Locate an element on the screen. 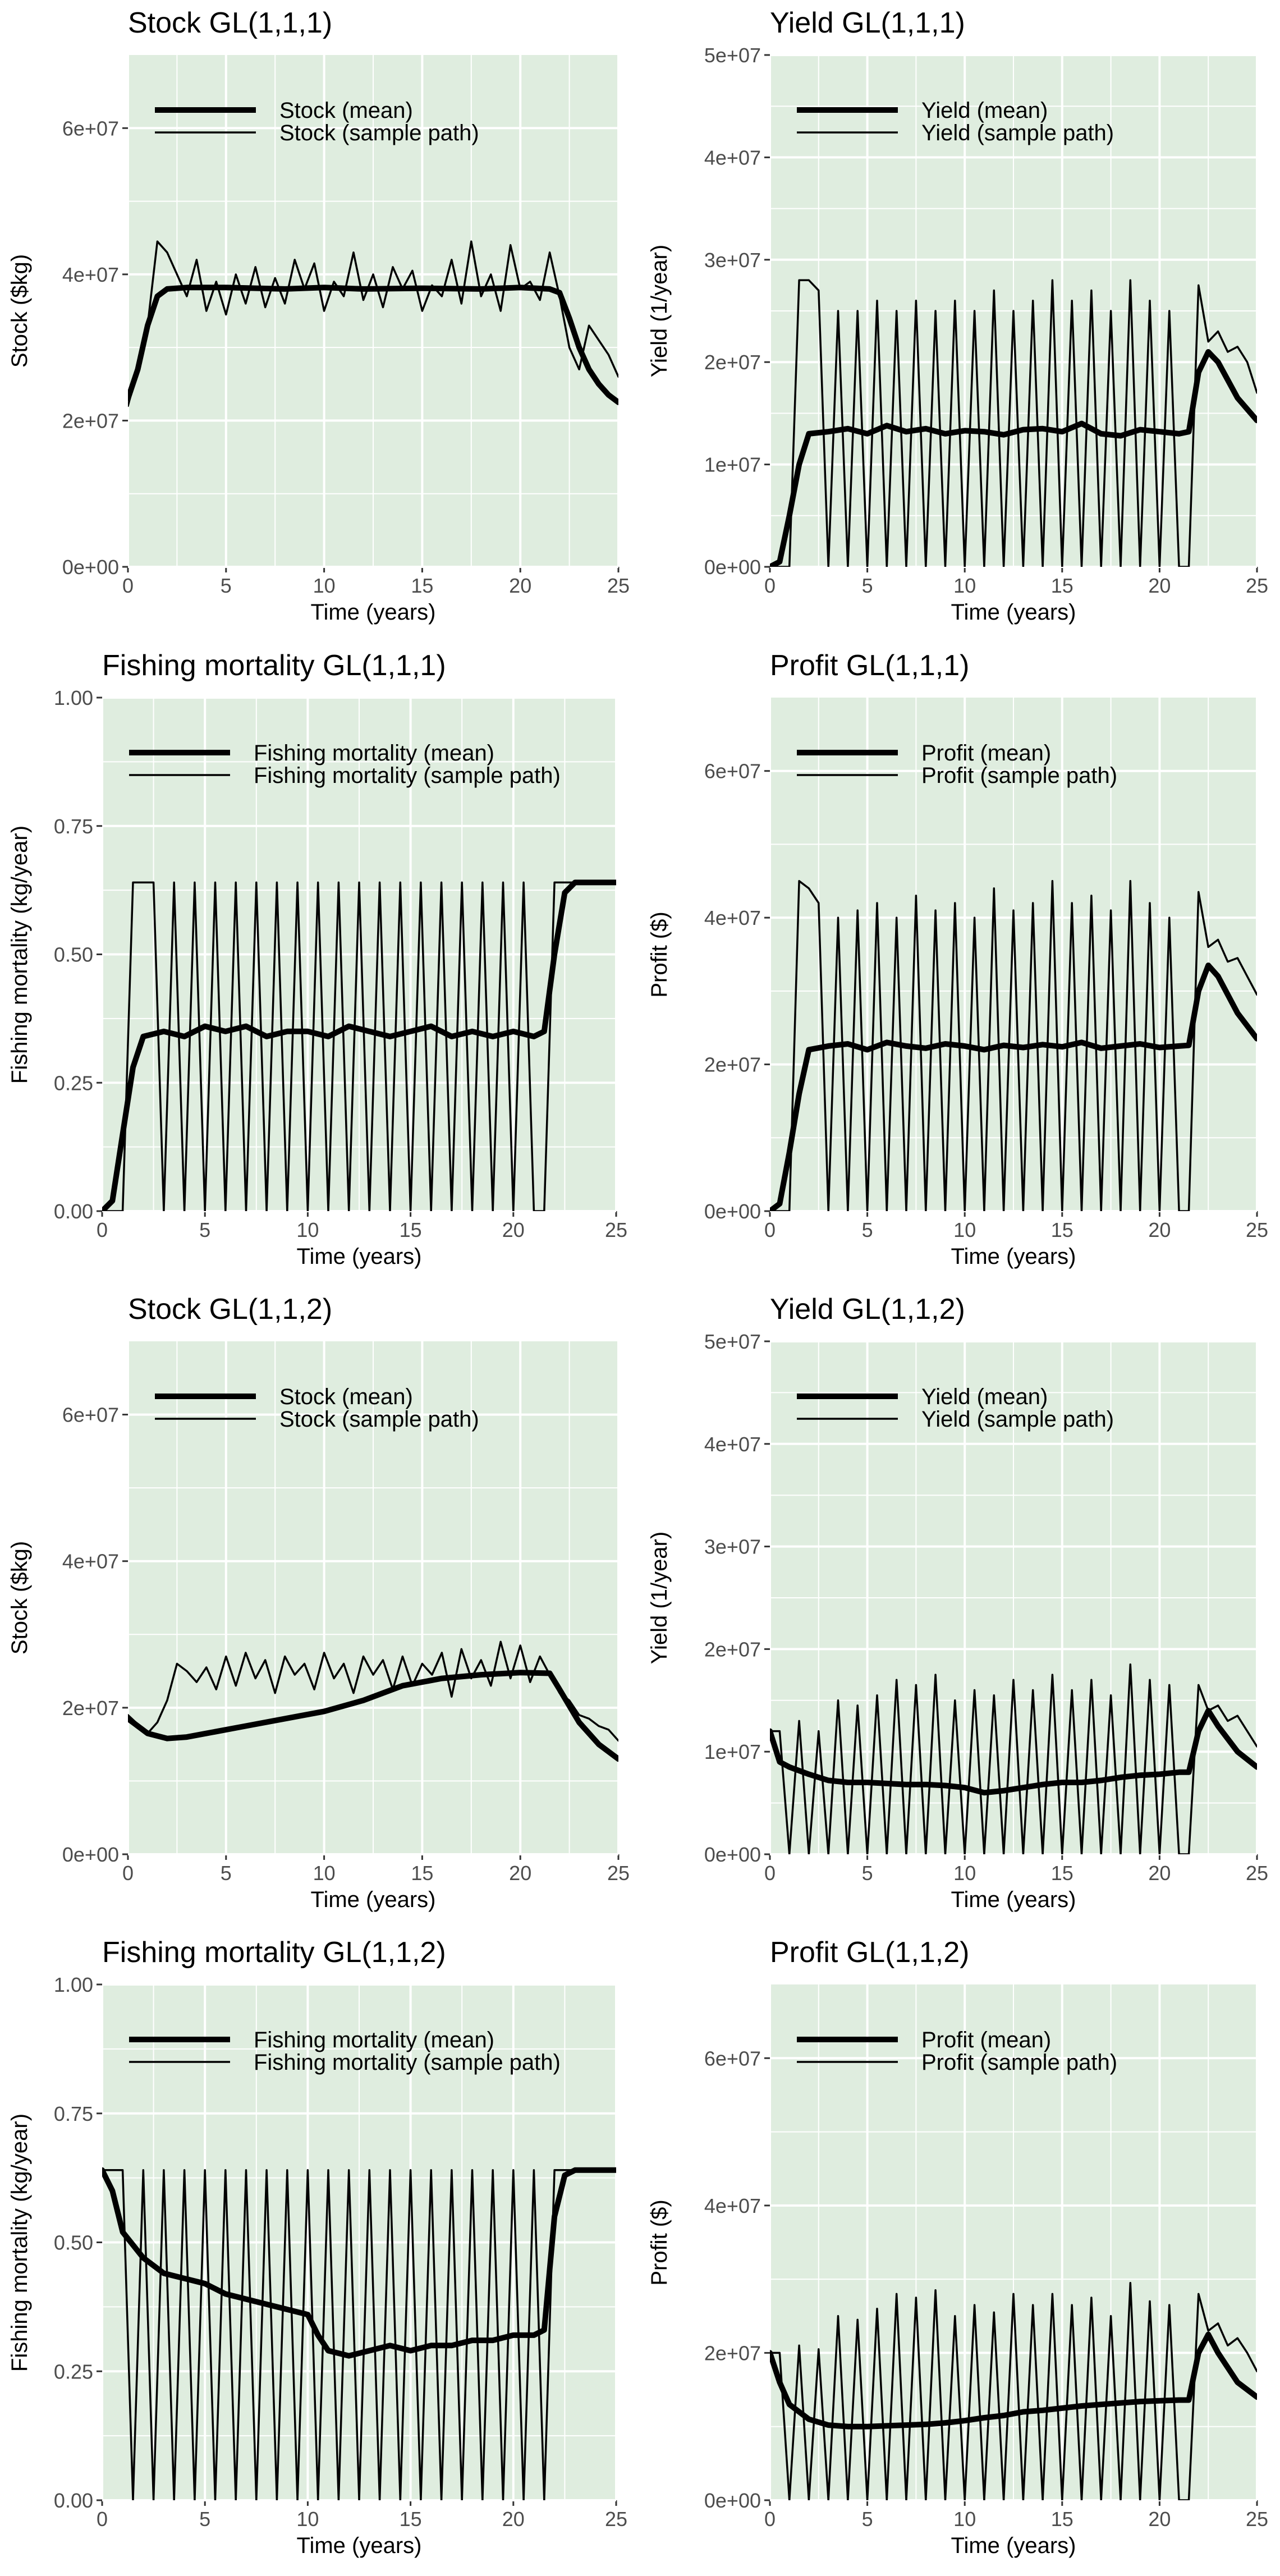 The height and width of the screenshot is (2576, 1280). series-line-profit-mean is located at coordinates (1013, 1086).